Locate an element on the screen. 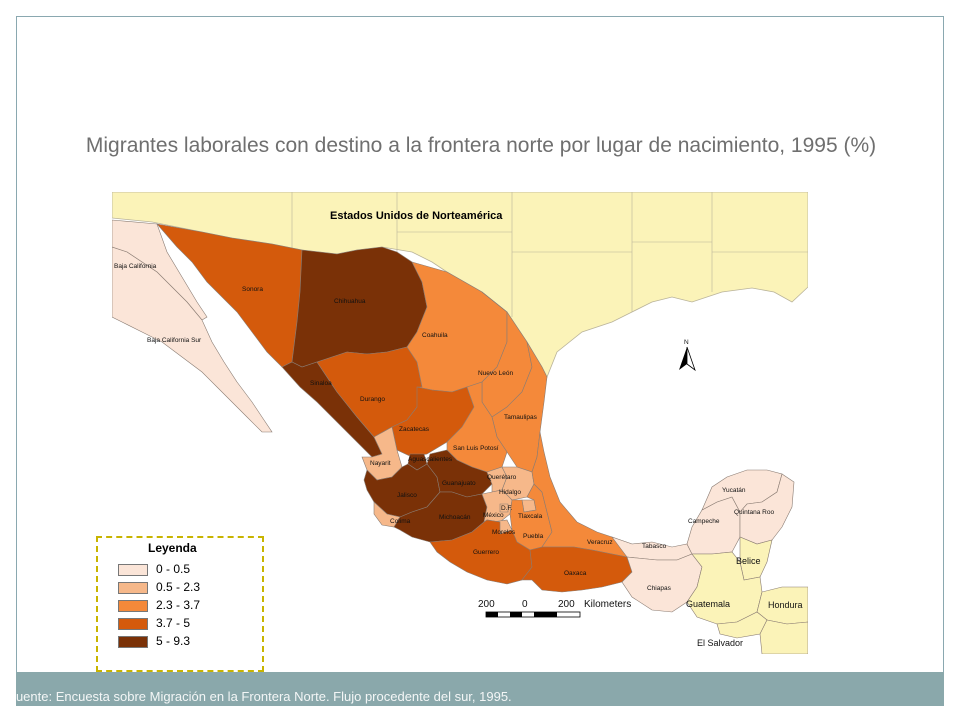 Image resolution: width=960 pixels, height=720 pixels. label-hidalgo: Hidalgo is located at coordinates (510, 492).